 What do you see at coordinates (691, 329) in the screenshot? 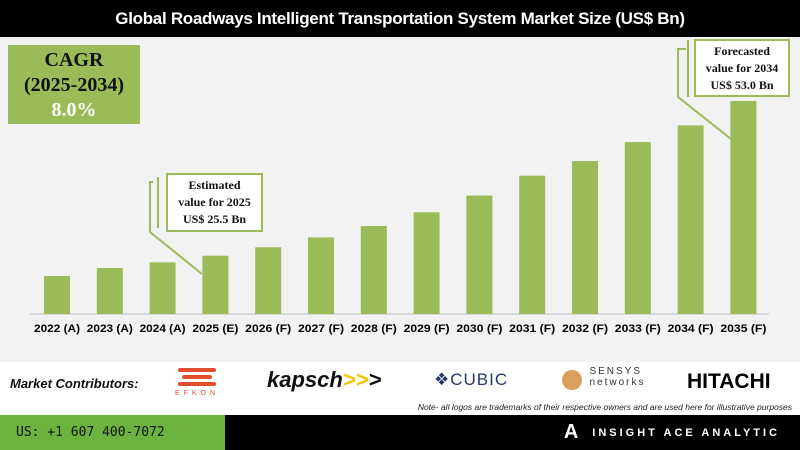
I see `x-tick-label: 2034 (F)` at bounding box center [691, 329].